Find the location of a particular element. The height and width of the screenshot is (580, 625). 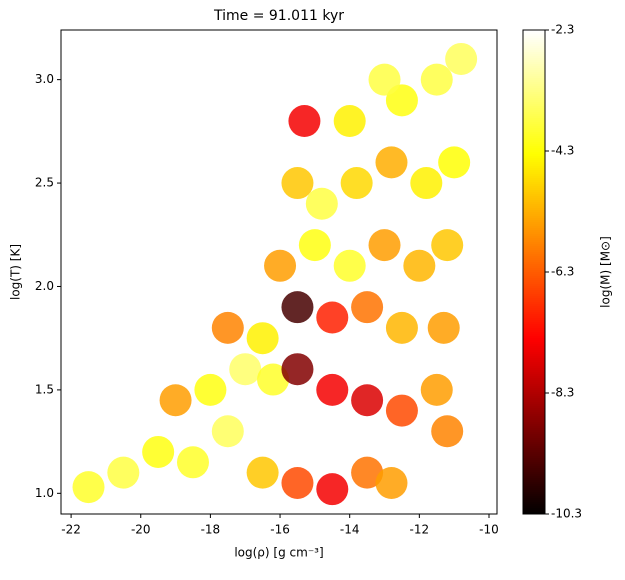

y-axis-label: log(T) [K] is located at coordinates (16, 272).